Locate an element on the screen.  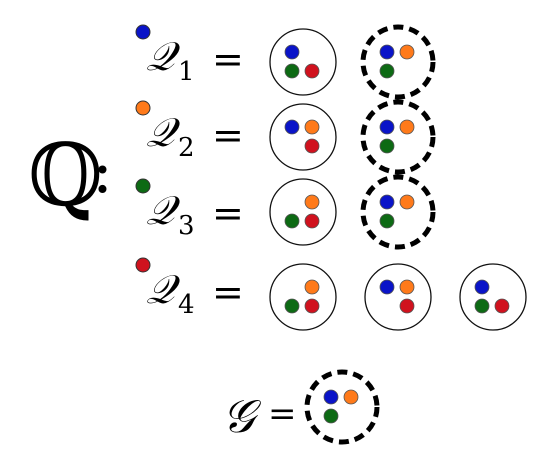
row-4-equals: = is located at coordinates (228, 292).